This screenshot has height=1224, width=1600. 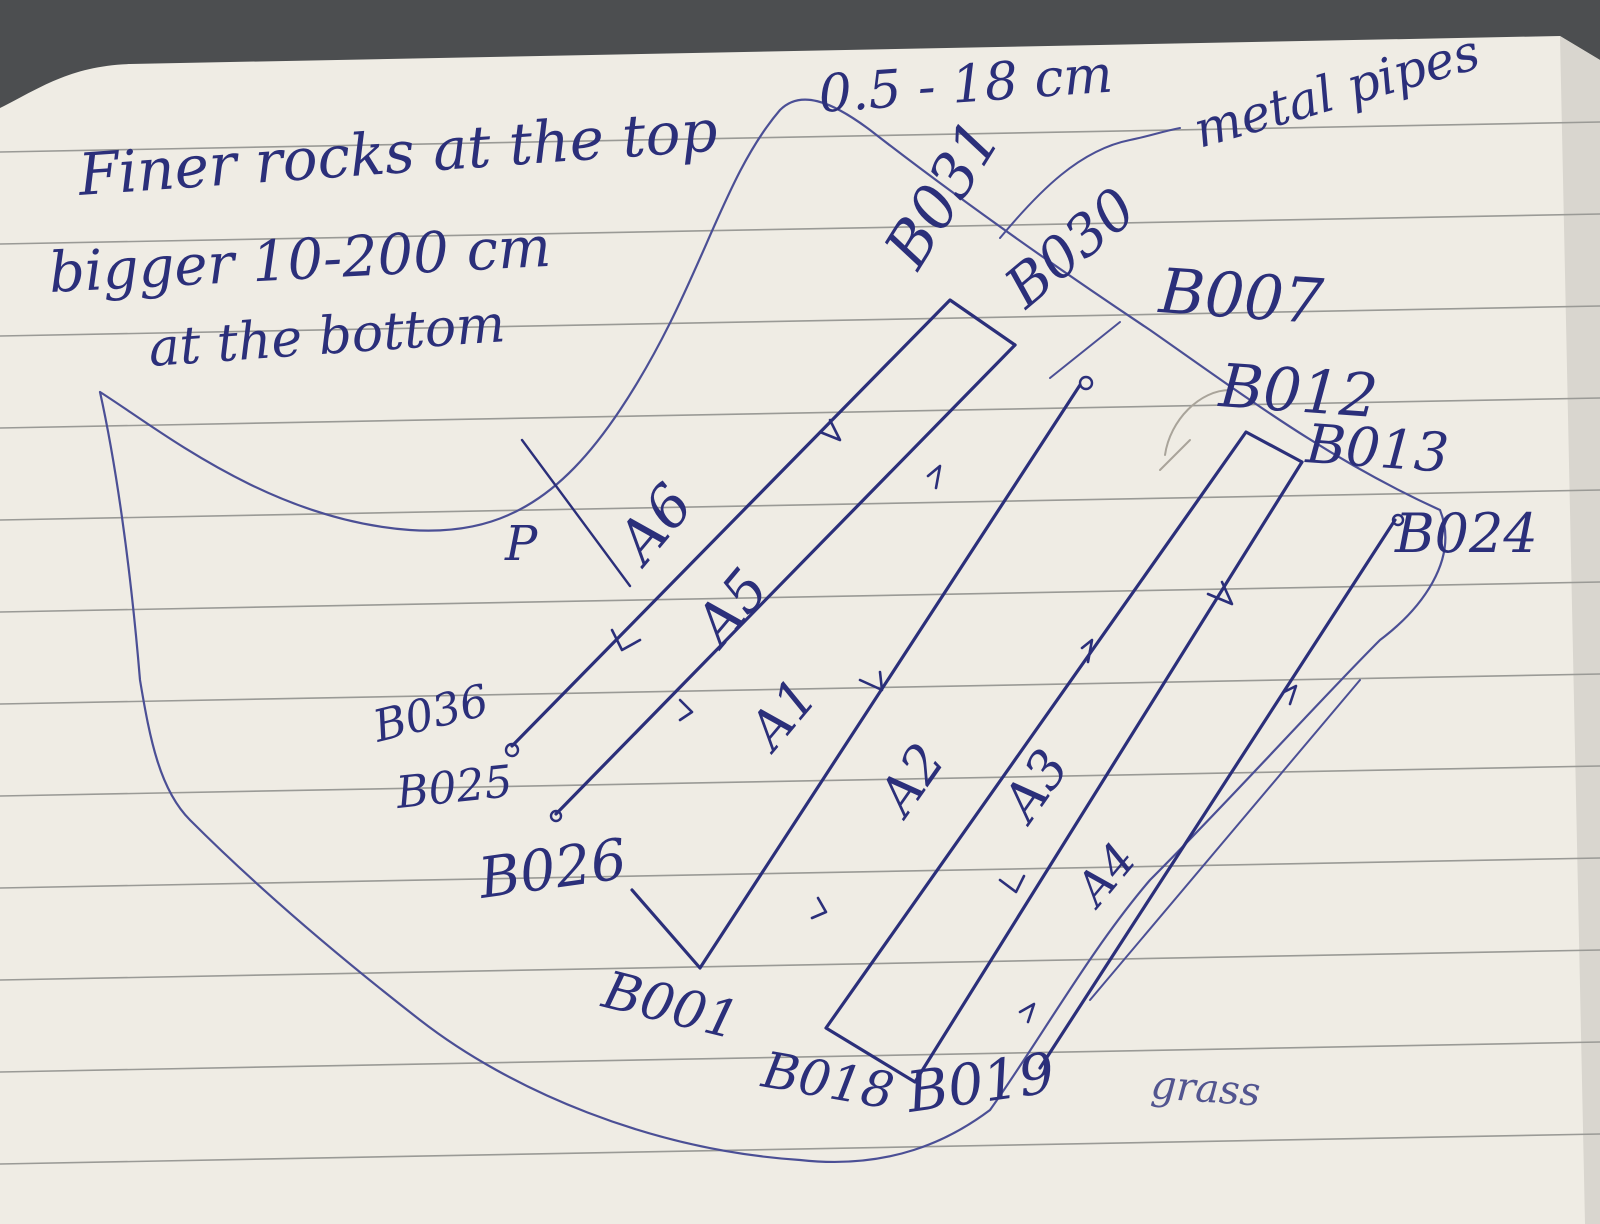 I want to click on boulder-label-b012: B012, so click(x=1298, y=391).